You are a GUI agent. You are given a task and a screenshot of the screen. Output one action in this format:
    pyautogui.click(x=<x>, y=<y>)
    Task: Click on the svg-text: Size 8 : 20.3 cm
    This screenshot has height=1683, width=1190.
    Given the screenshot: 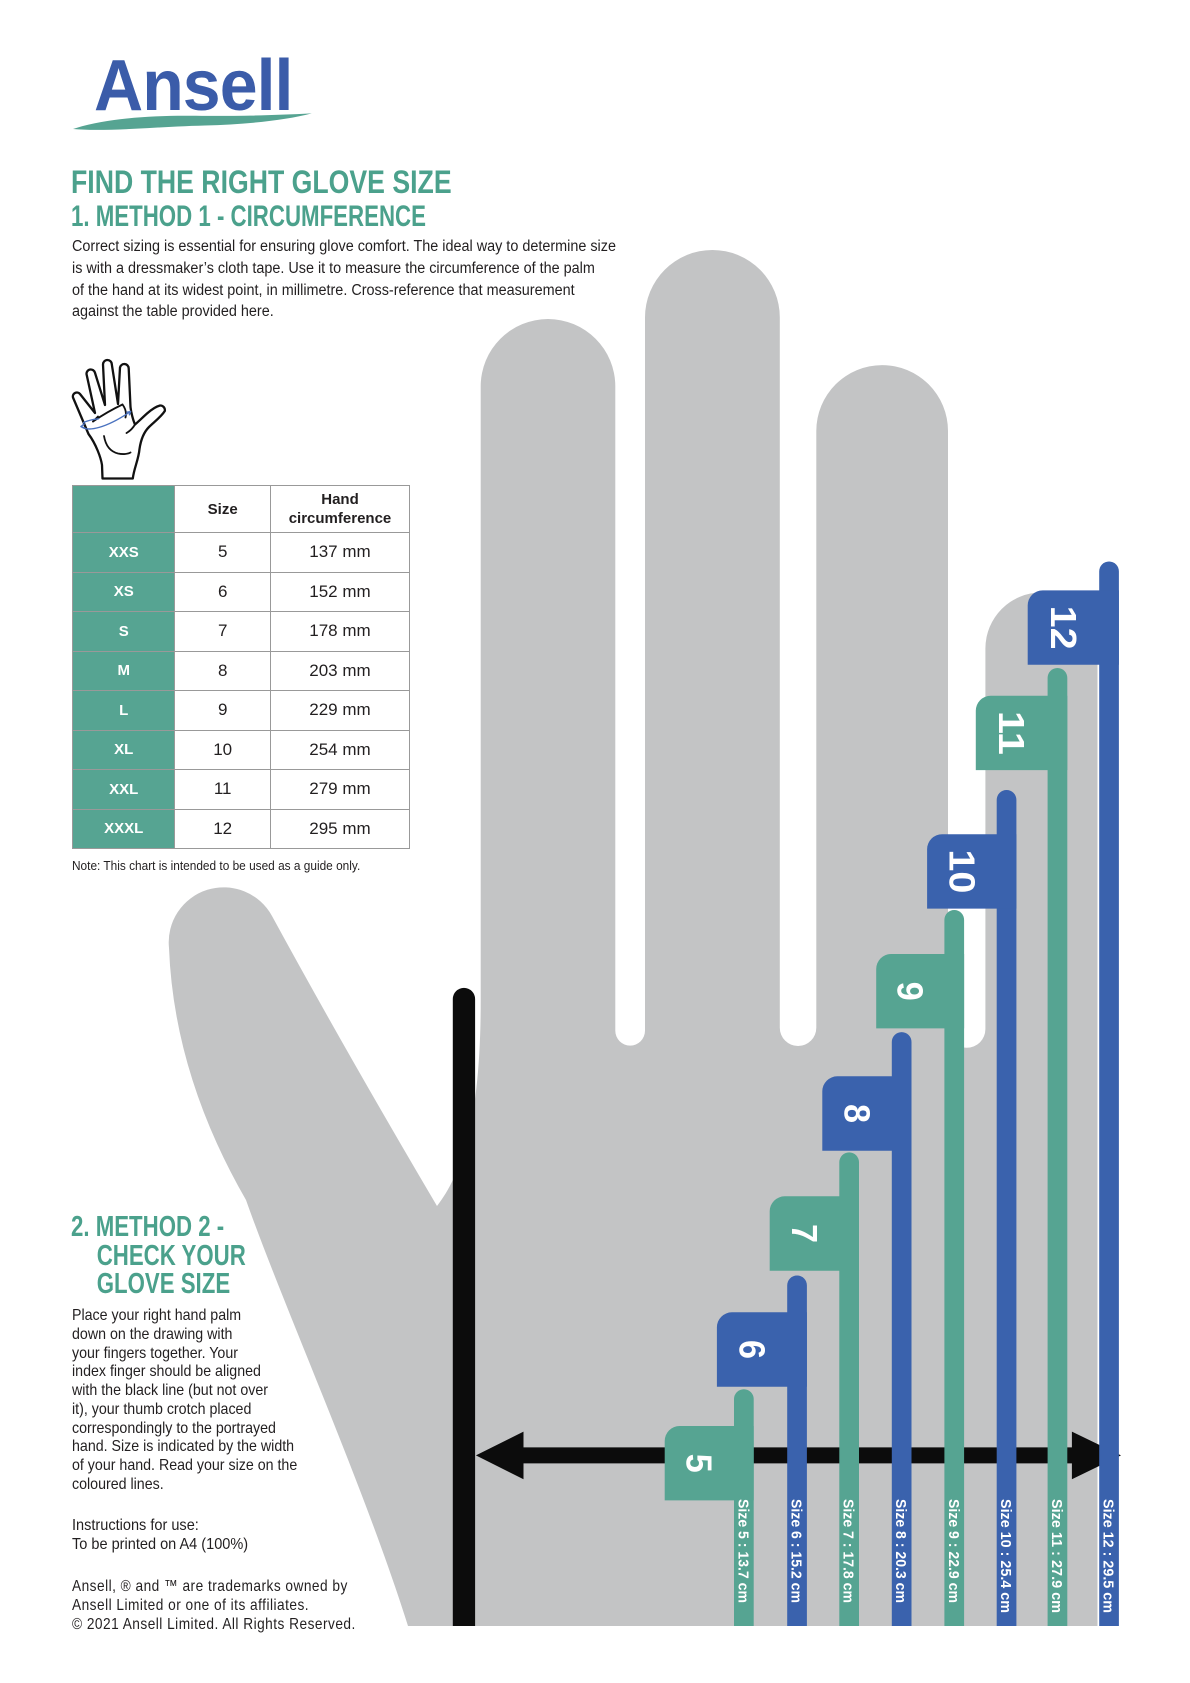 What is the action you would take?
    pyautogui.click(x=900, y=1551)
    